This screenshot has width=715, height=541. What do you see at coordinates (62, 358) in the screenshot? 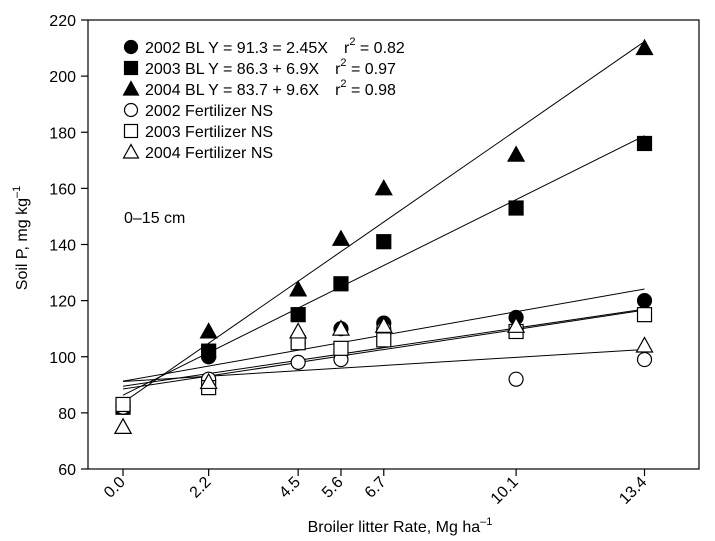
I see `y-tick-label: 100` at bounding box center [62, 358].